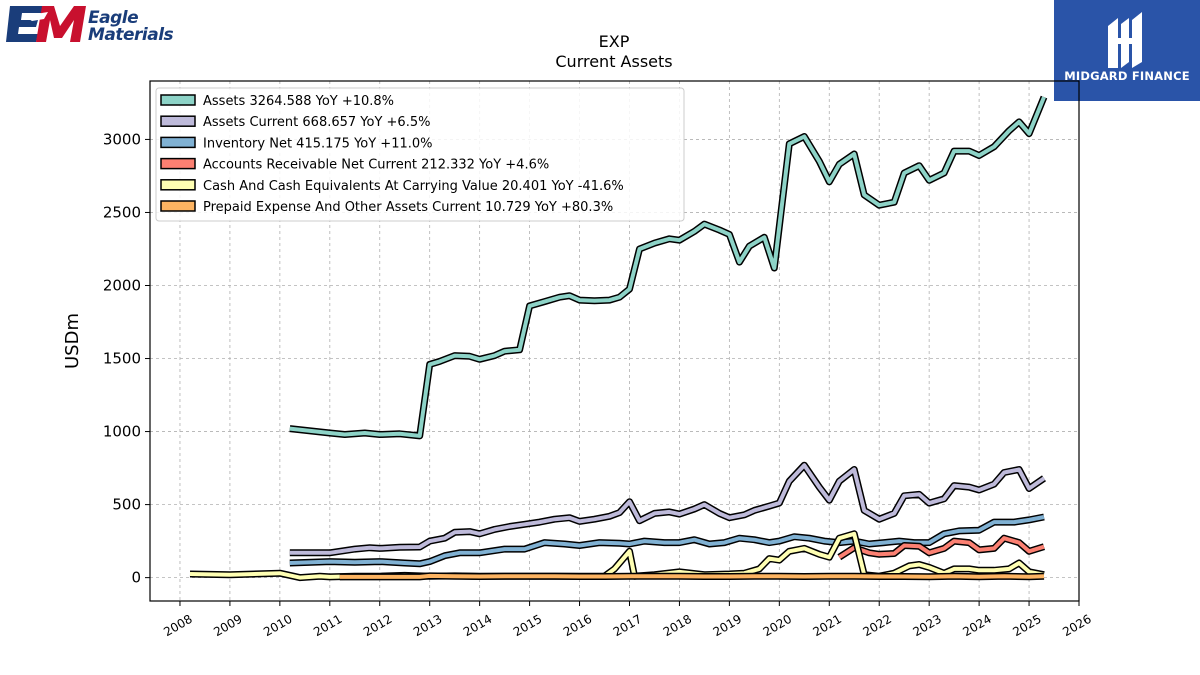 The width and height of the screenshot is (1200, 675). What do you see at coordinates (177, 625) in the screenshot?
I see `x-tick-label: 2008` at bounding box center [177, 625].